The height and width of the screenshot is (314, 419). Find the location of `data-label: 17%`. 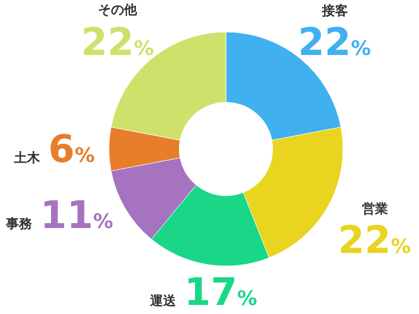

data-label: 17% is located at coordinates (221, 292).